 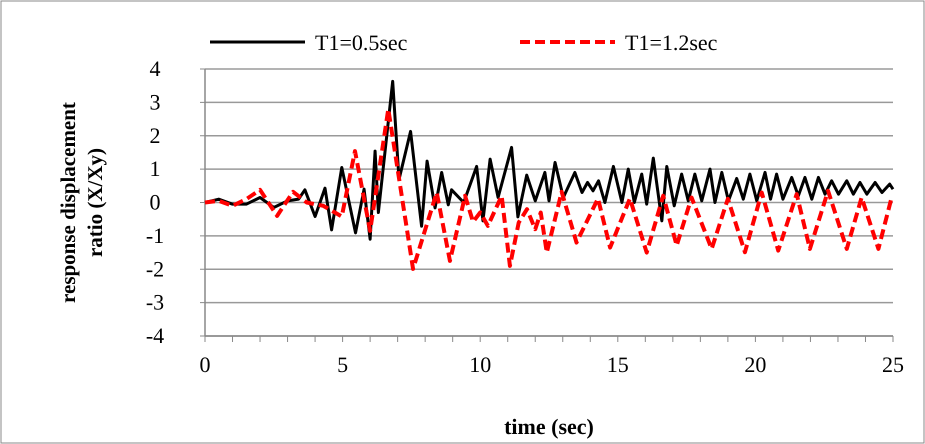 I want to click on x-tick-label: 15, so click(x=617, y=364).